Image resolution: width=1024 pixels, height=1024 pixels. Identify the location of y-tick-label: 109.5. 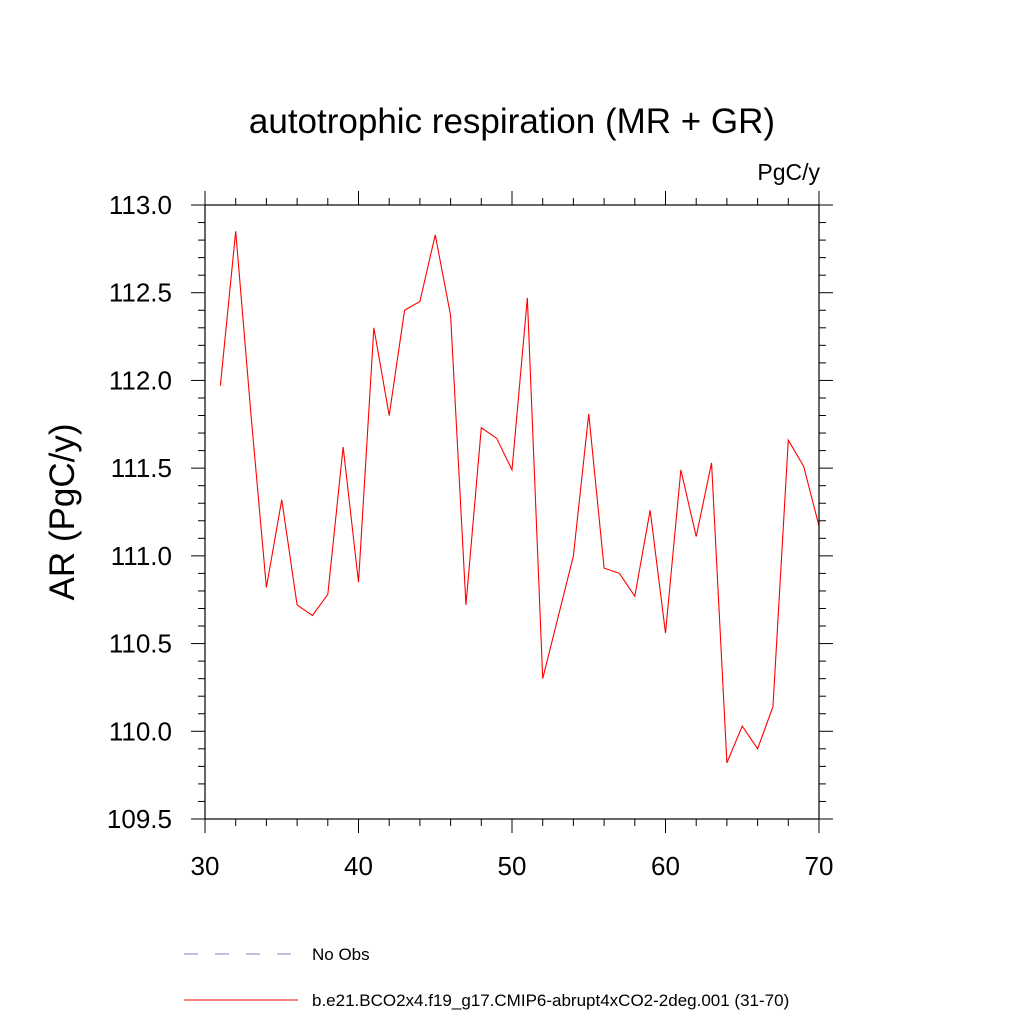
(139, 819).